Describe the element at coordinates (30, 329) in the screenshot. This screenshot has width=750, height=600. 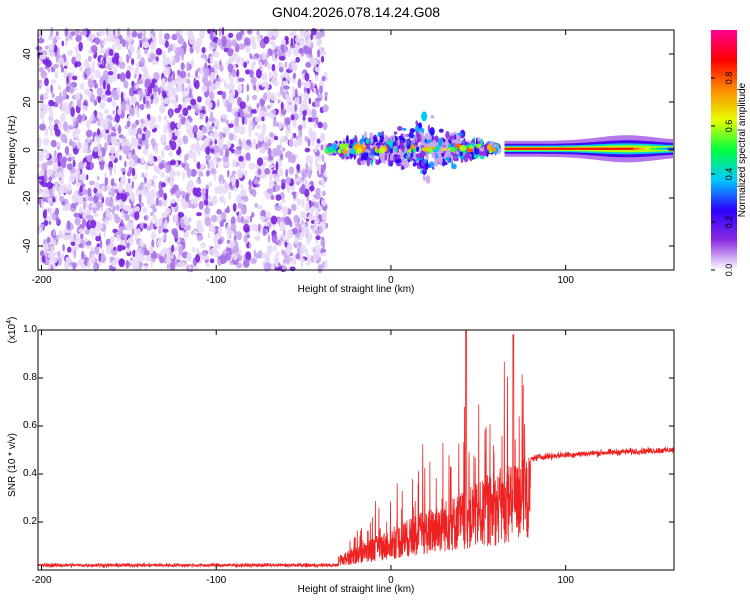
I see `y-tick-label: 1.0` at that location.